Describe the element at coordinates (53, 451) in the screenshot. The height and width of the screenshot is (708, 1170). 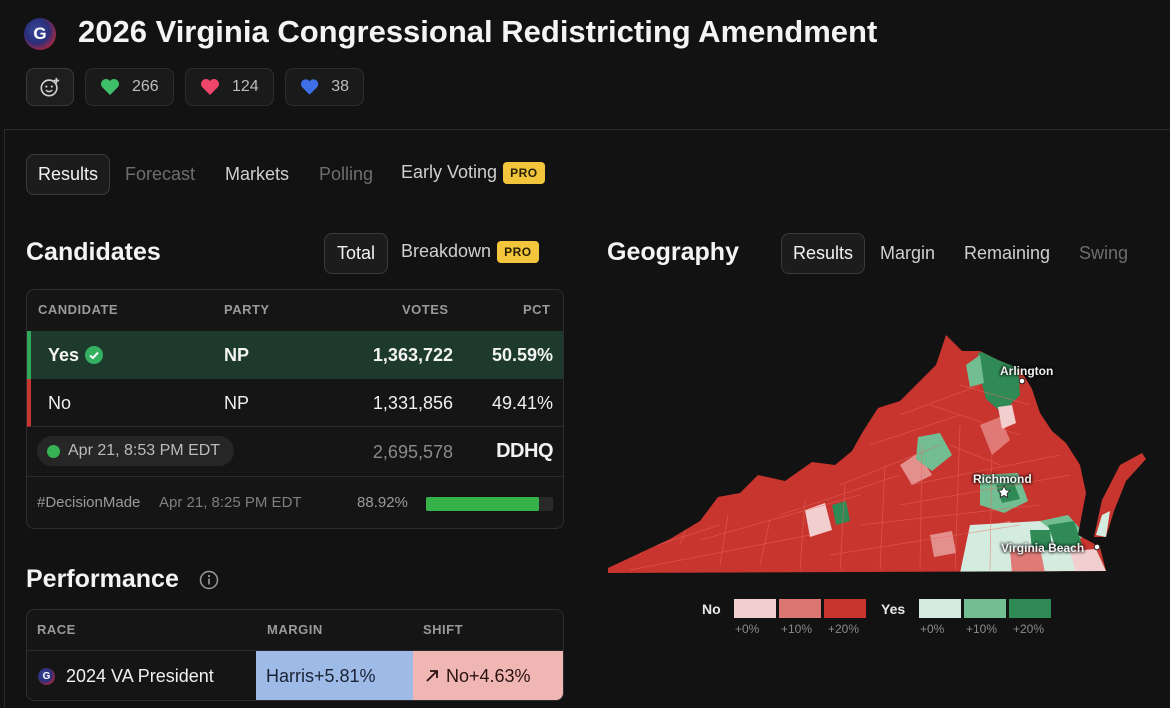
I see `live-status-dot` at that location.